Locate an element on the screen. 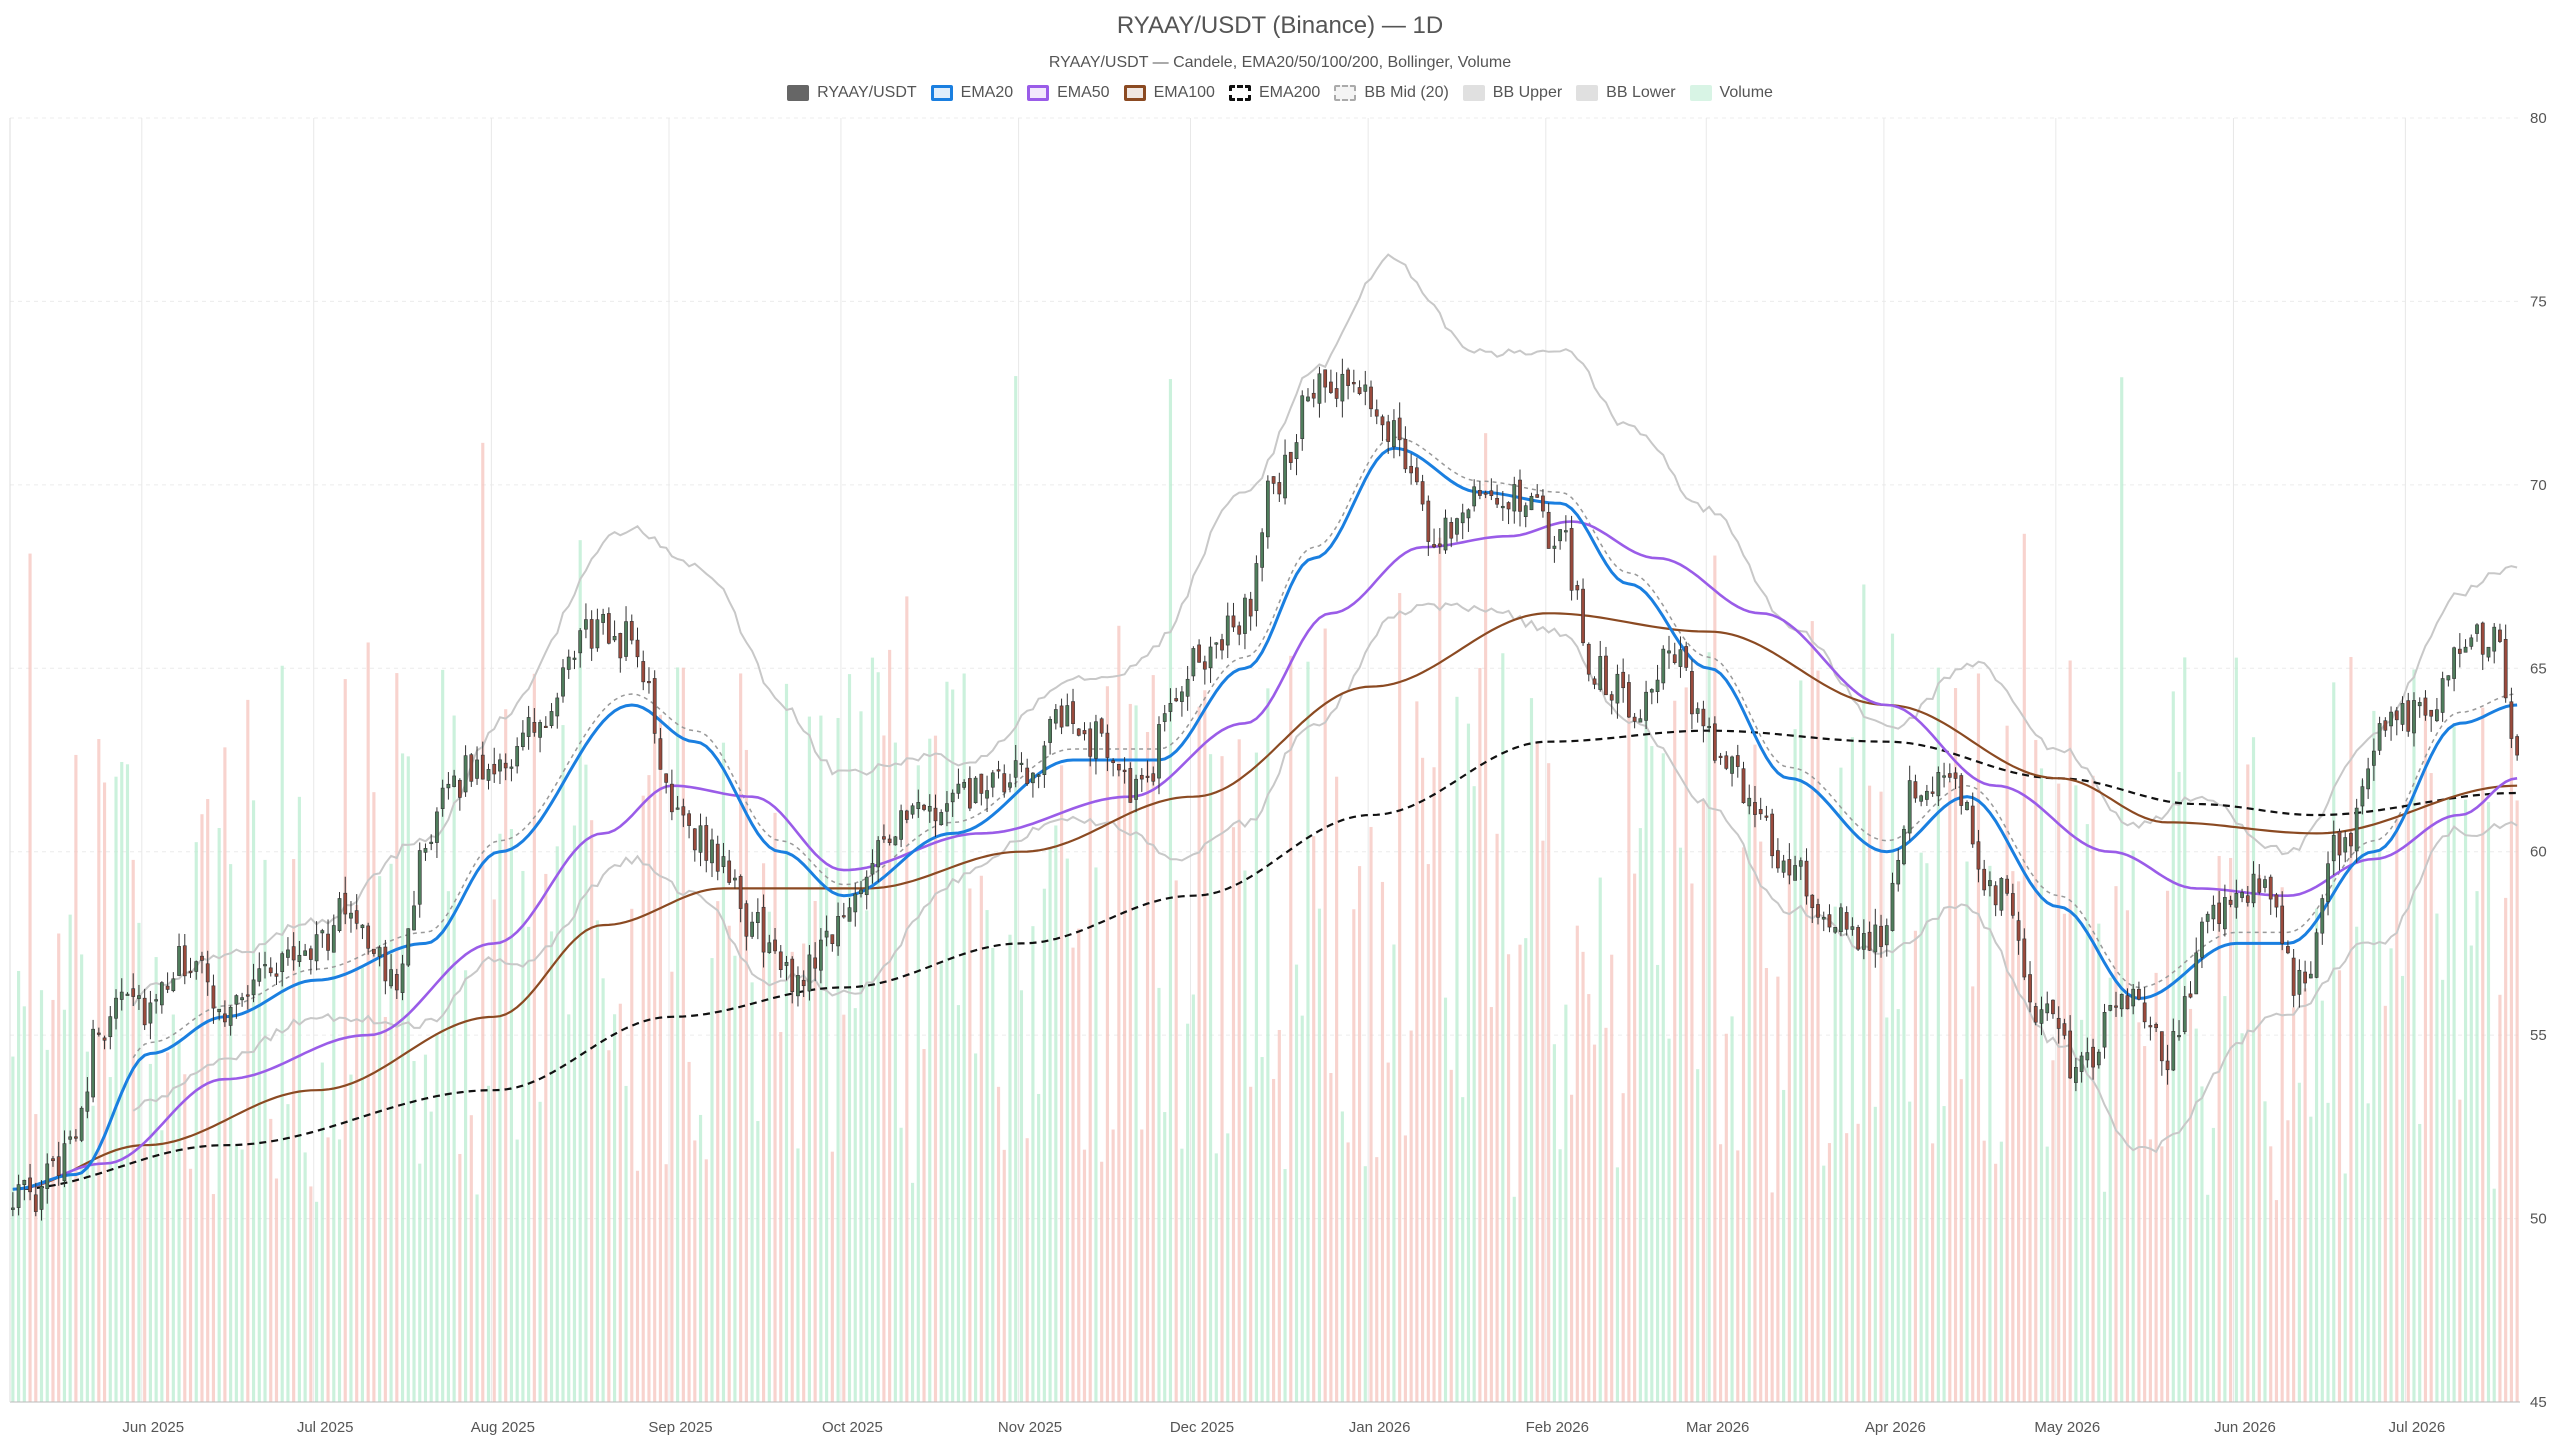 The width and height of the screenshot is (2560, 1440). legend-item: BB Mid (20) is located at coordinates (1391, 93).